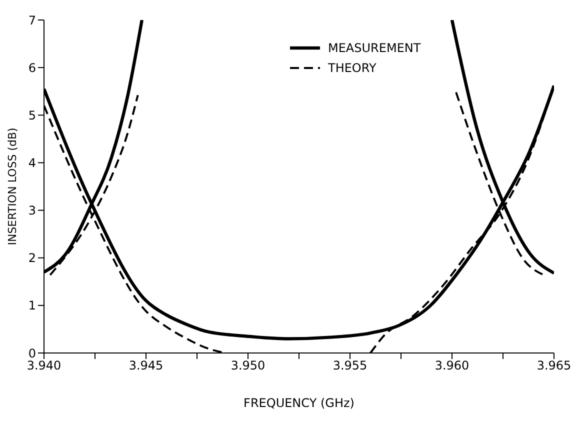 The height and width of the screenshot is (423, 577). I want to click on y-axis-title: INSERTION LOSS (dB), so click(12, 187).